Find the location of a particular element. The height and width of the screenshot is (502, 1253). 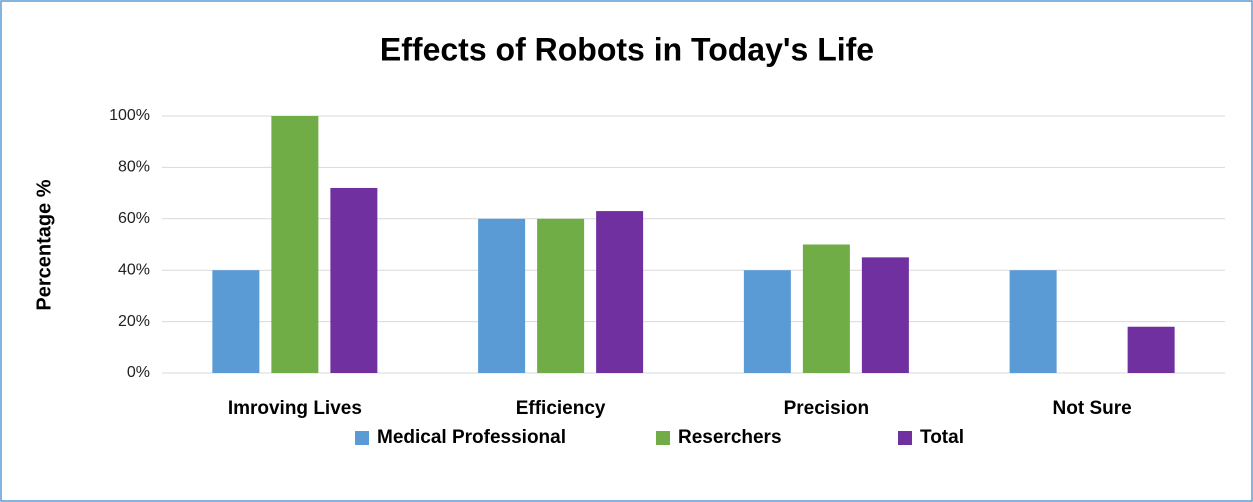

x-tick-label: Precision is located at coordinates (827, 408).